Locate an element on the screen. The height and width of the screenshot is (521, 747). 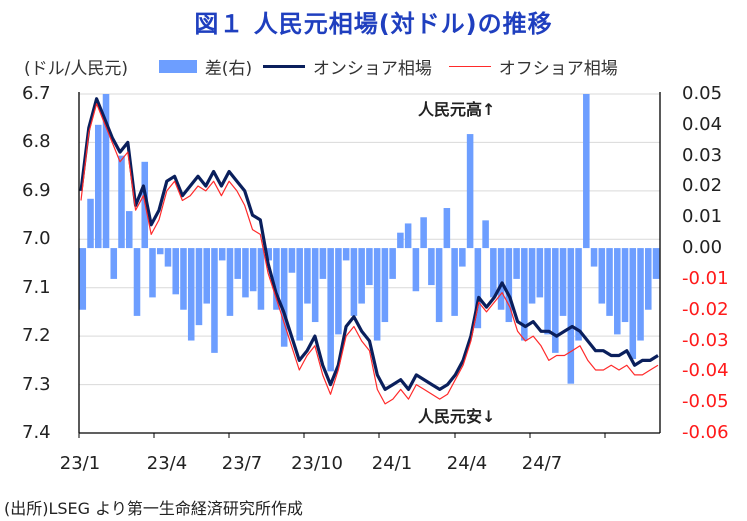
right-y-tick-label: -0.02 is located at coordinates (705, 309).